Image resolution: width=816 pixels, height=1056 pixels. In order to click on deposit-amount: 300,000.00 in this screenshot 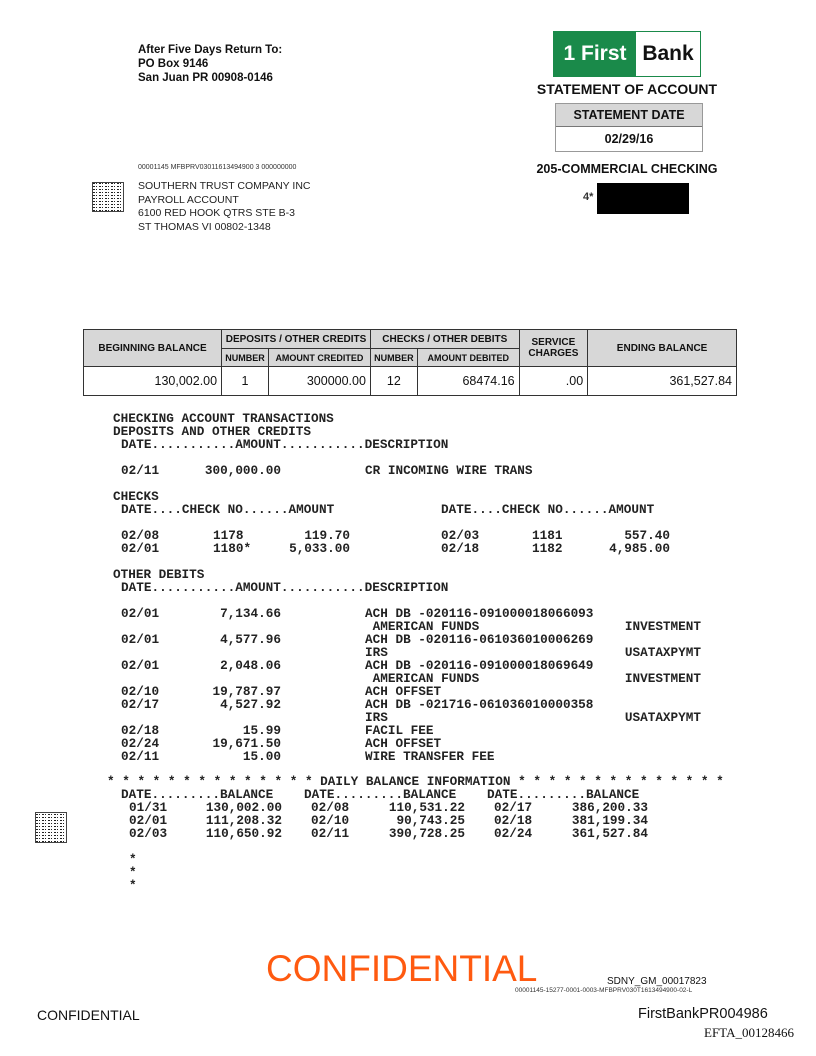, I will do `click(242, 470)`.